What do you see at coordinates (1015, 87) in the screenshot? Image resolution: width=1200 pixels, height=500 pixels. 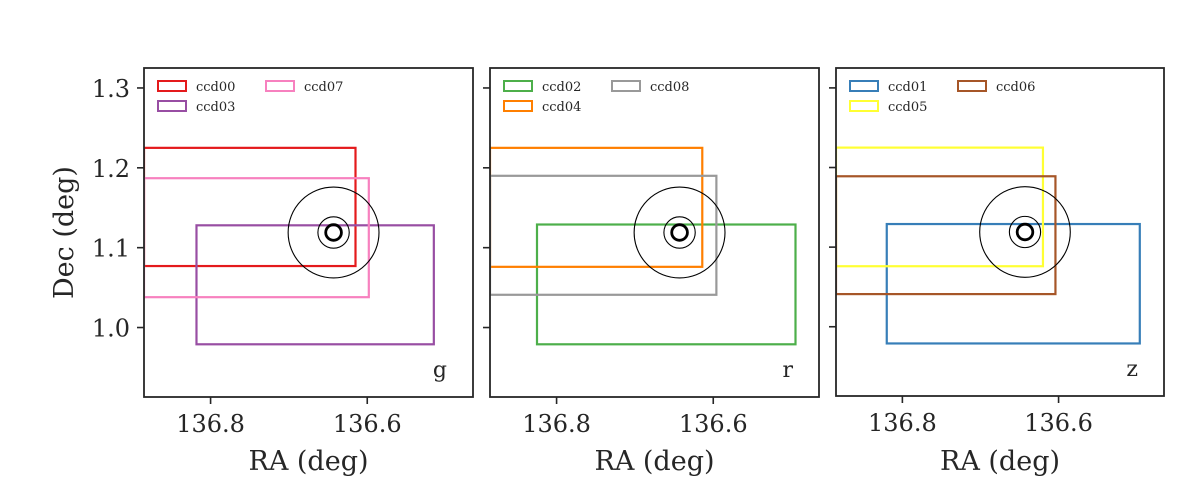 I see `legend-label-ccd06: ccd06` at bounding box center [1015, 87].